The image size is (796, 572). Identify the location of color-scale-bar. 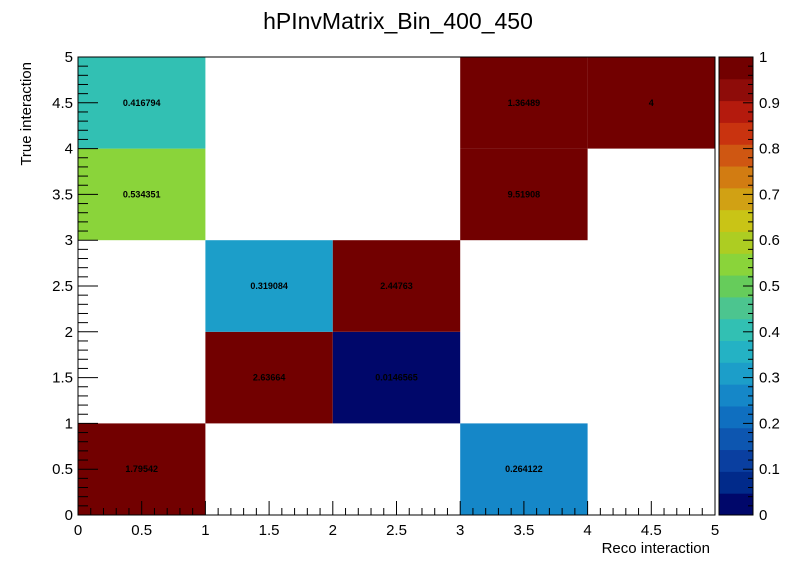
(736, 286).